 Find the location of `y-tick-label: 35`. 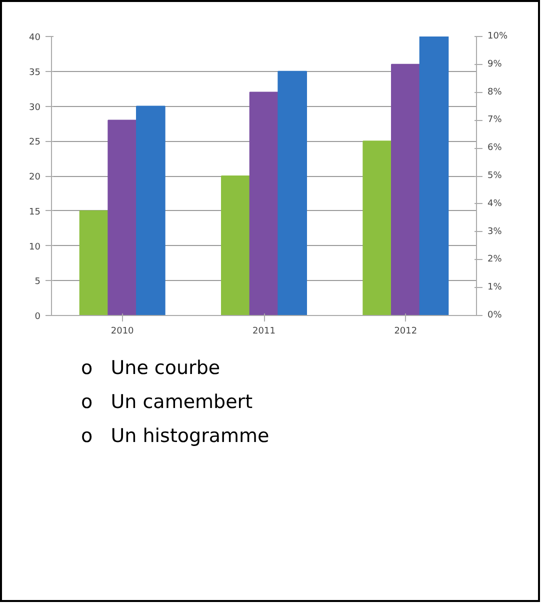

y-tick-label: 35 is located at coordinates (34, 73).